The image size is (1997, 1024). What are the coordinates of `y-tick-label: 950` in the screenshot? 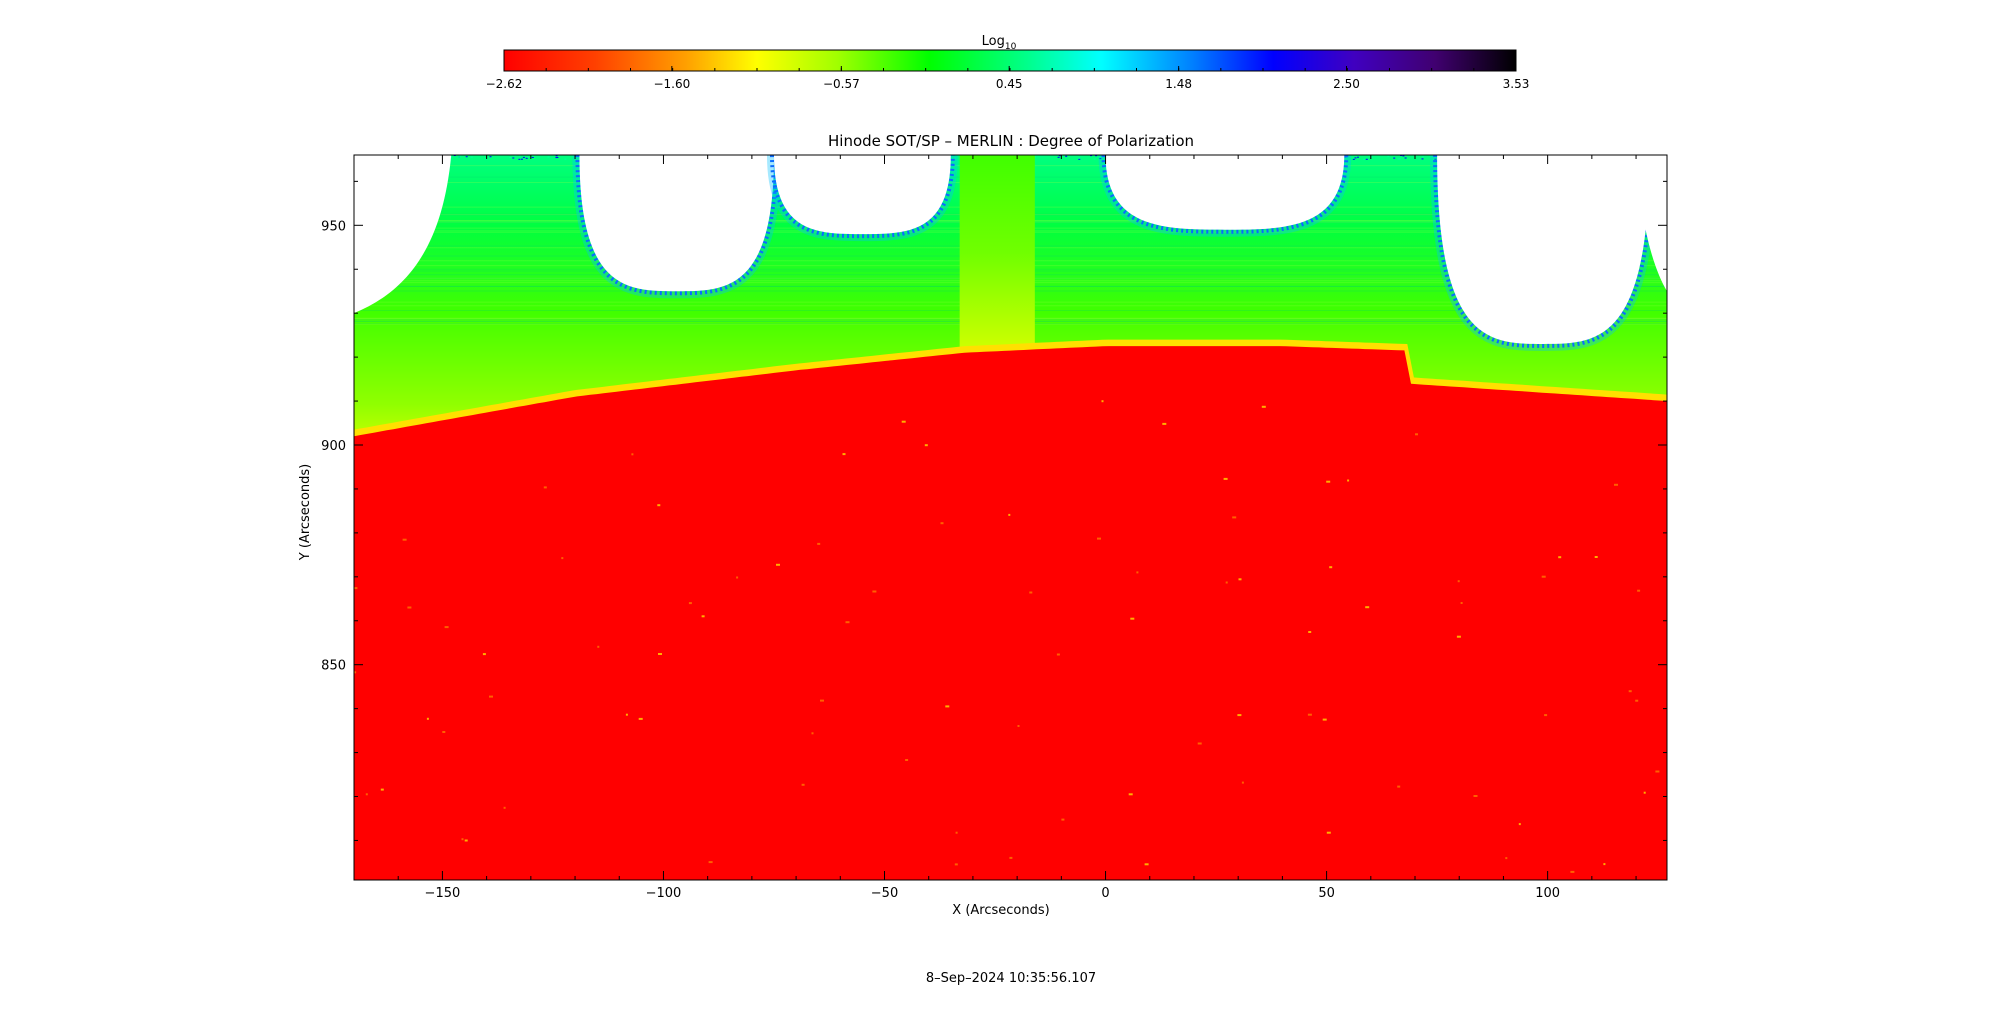 It's located at (333, 226).